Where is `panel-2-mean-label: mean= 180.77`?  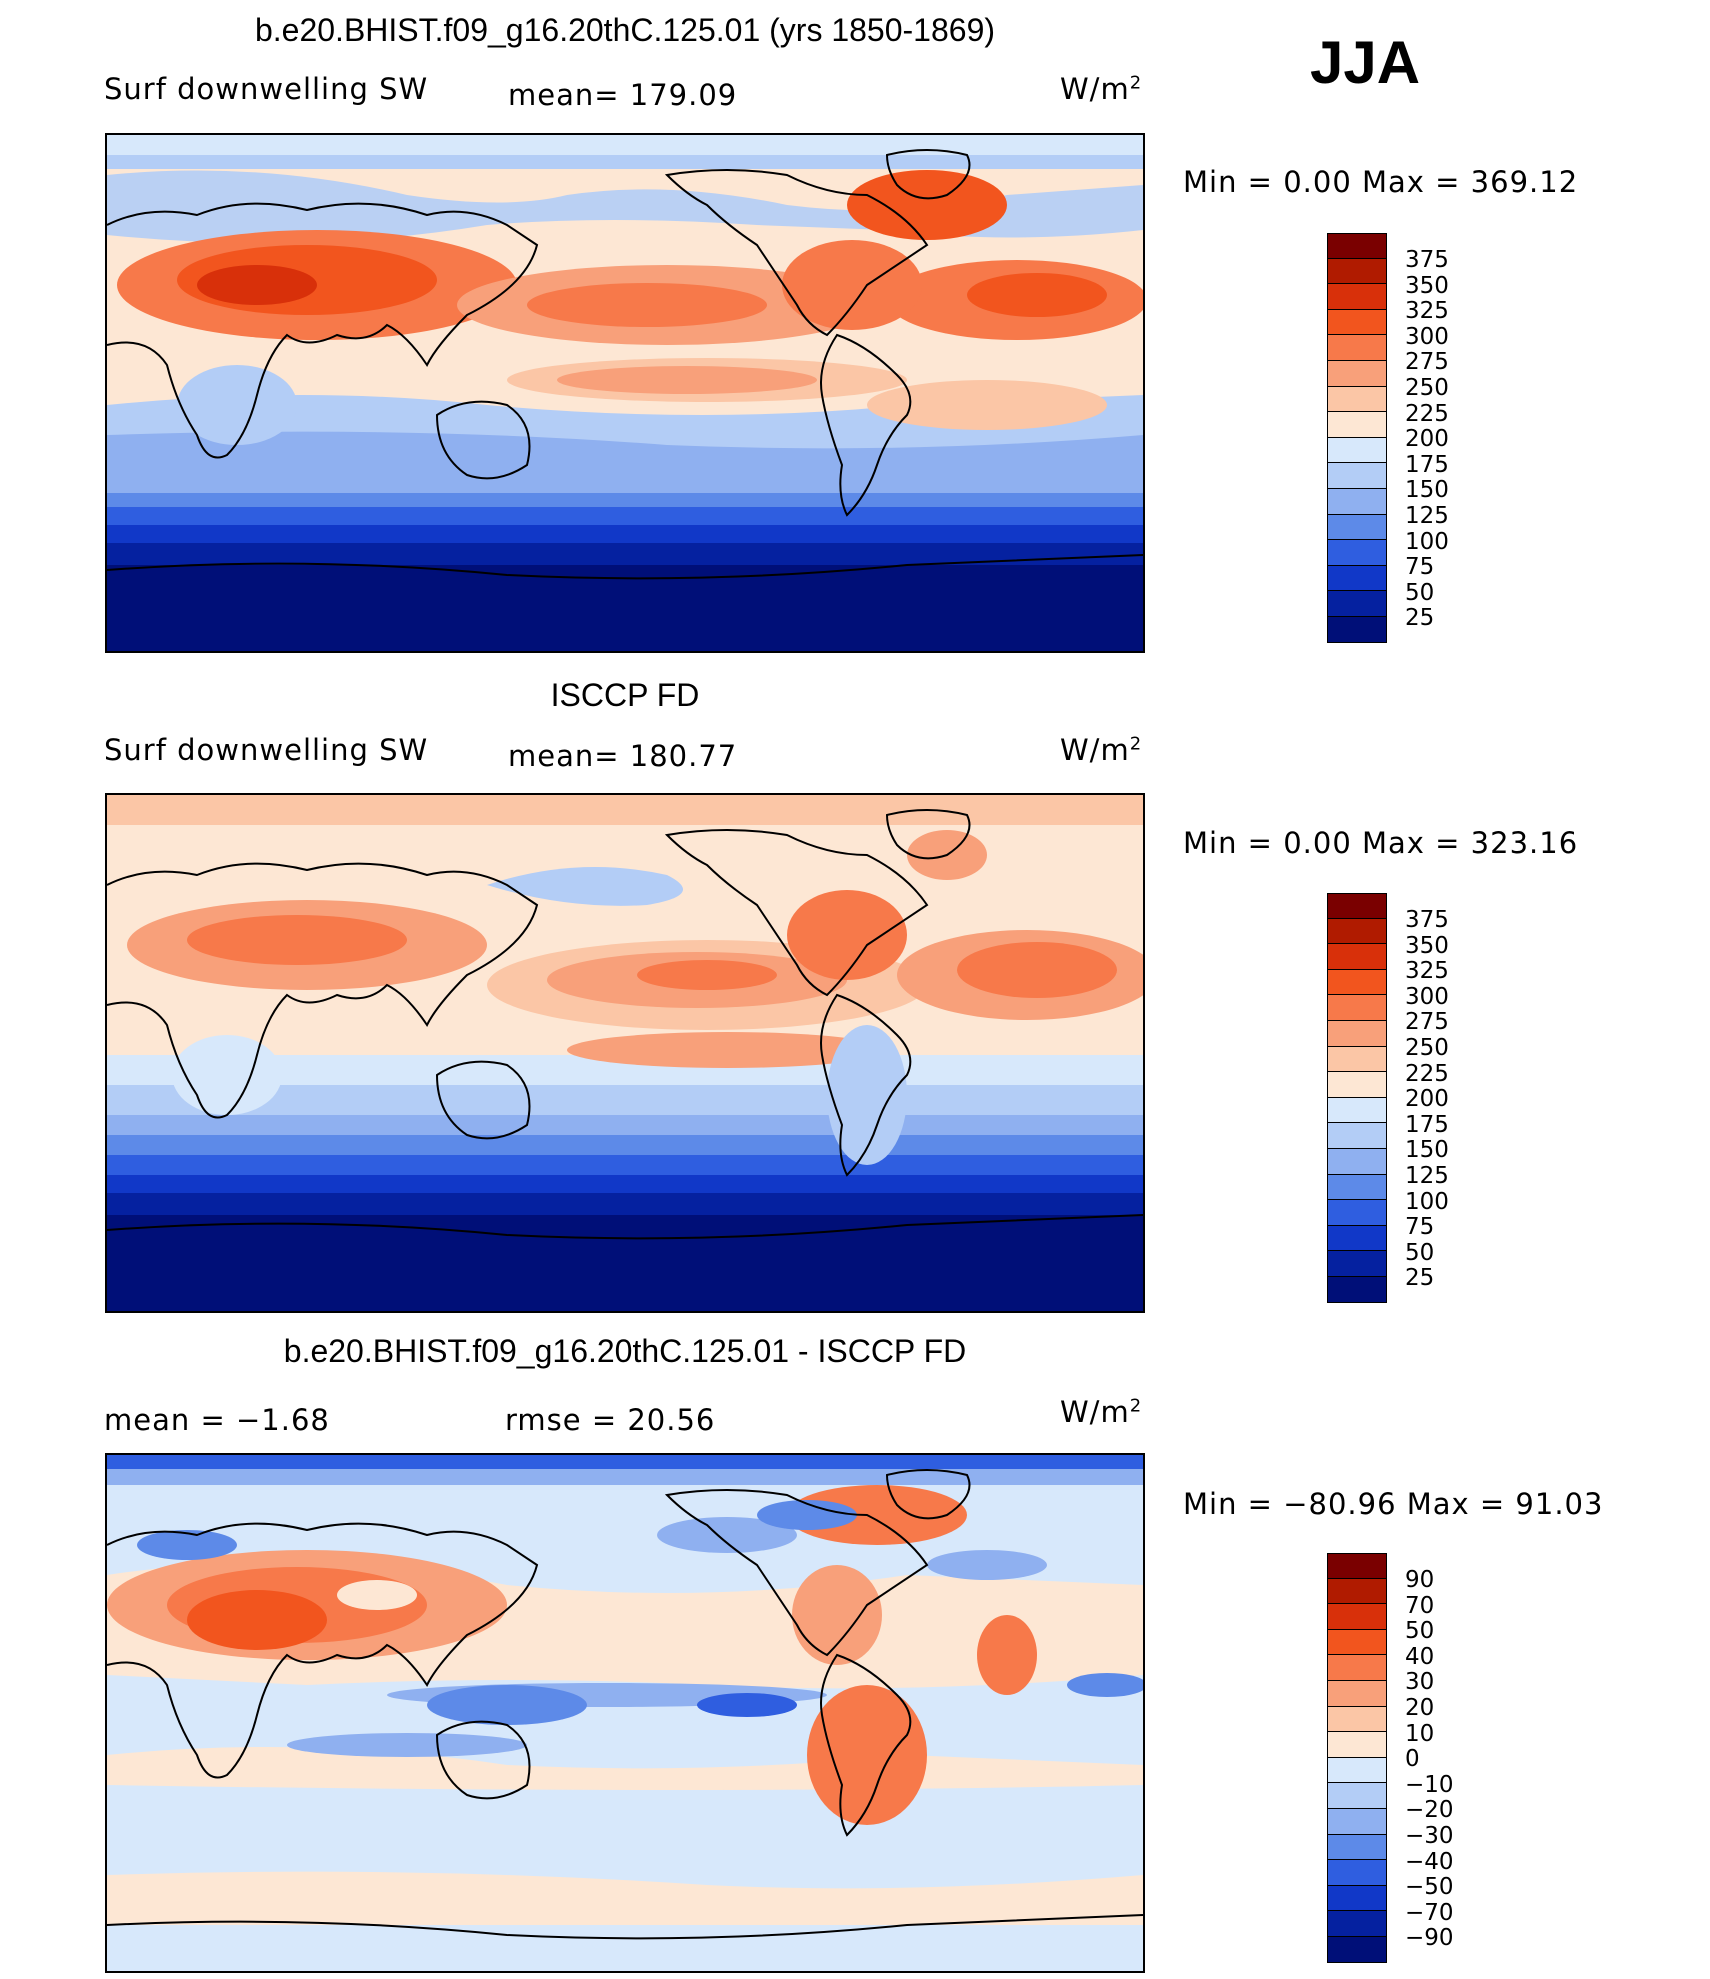 panel-2-mean-label: mean= 180.77 is located at coordinates (623, 756).